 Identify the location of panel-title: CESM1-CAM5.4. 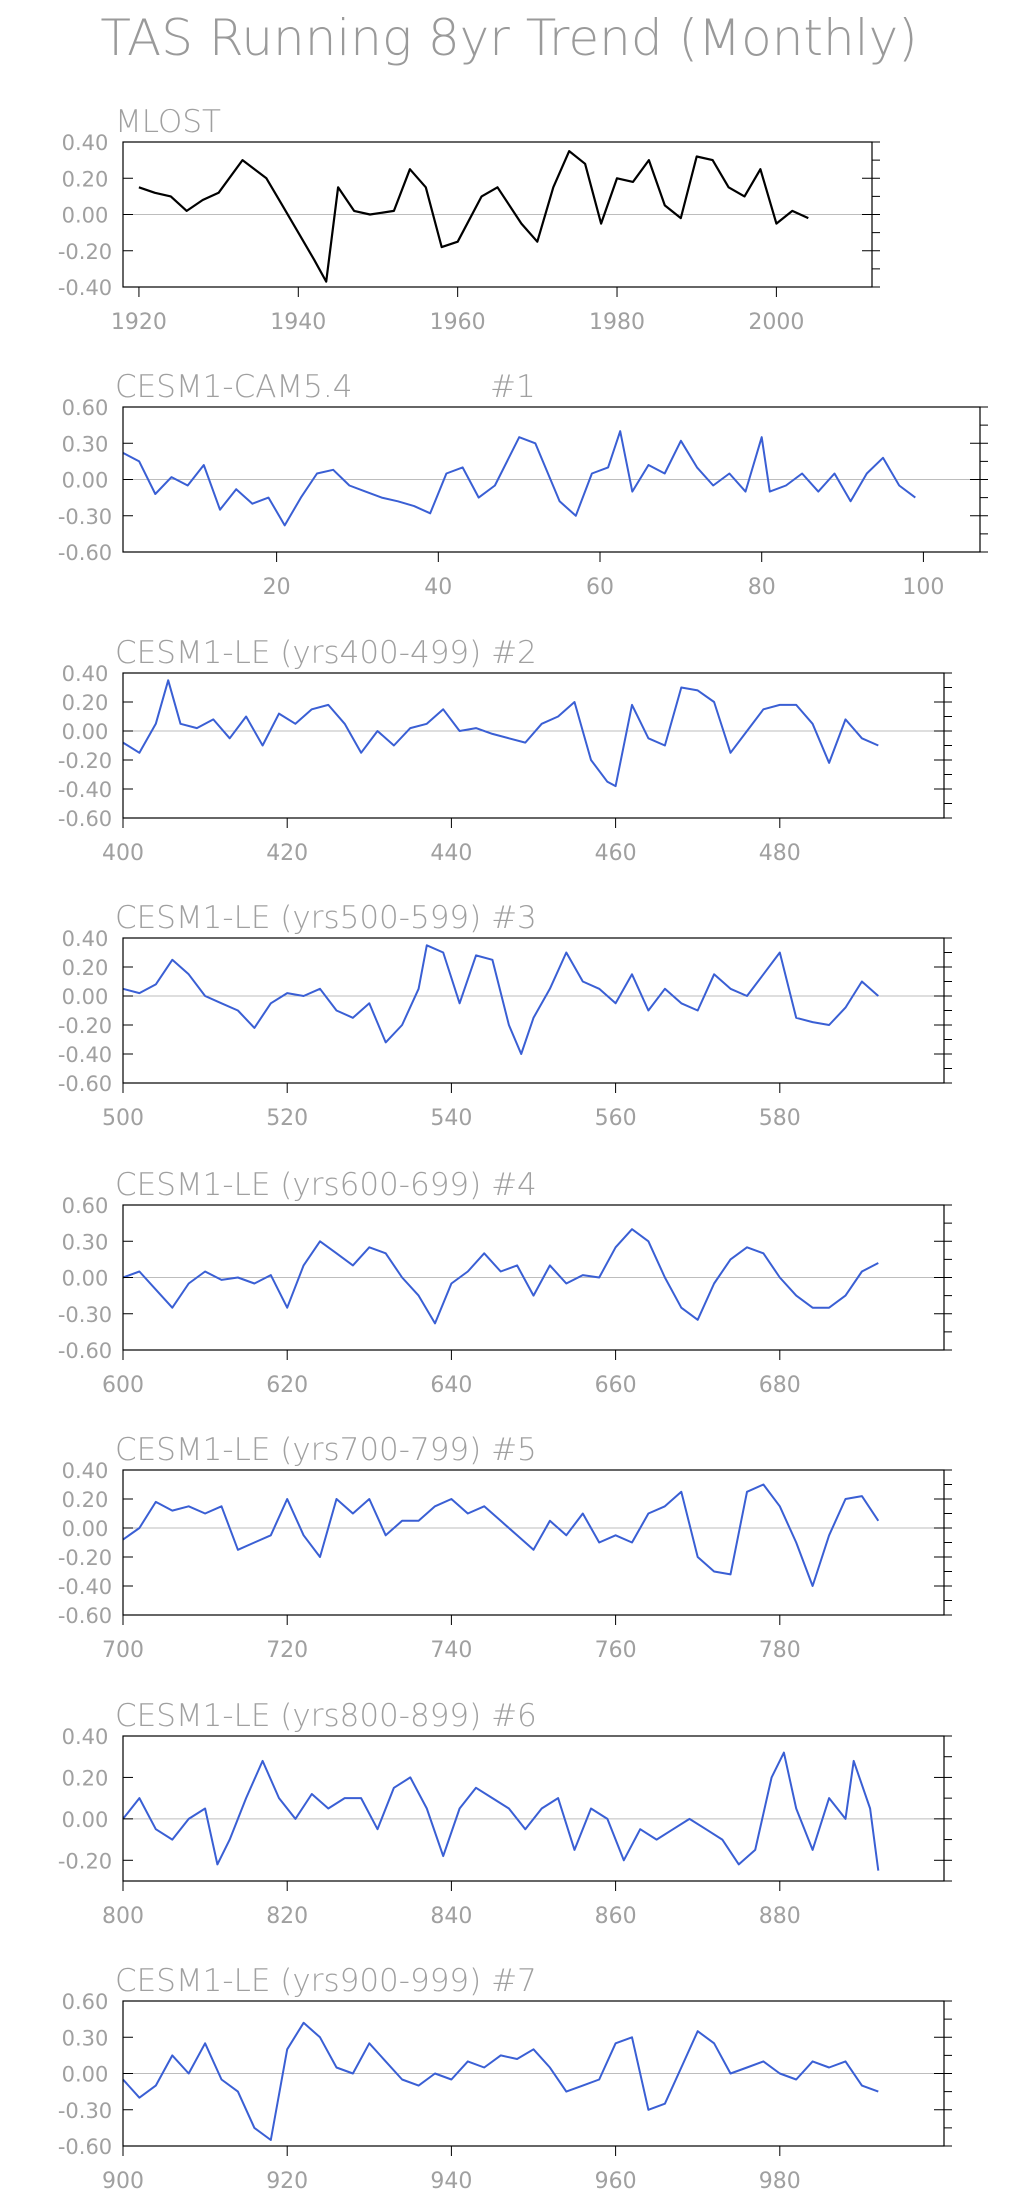
(233, 387).